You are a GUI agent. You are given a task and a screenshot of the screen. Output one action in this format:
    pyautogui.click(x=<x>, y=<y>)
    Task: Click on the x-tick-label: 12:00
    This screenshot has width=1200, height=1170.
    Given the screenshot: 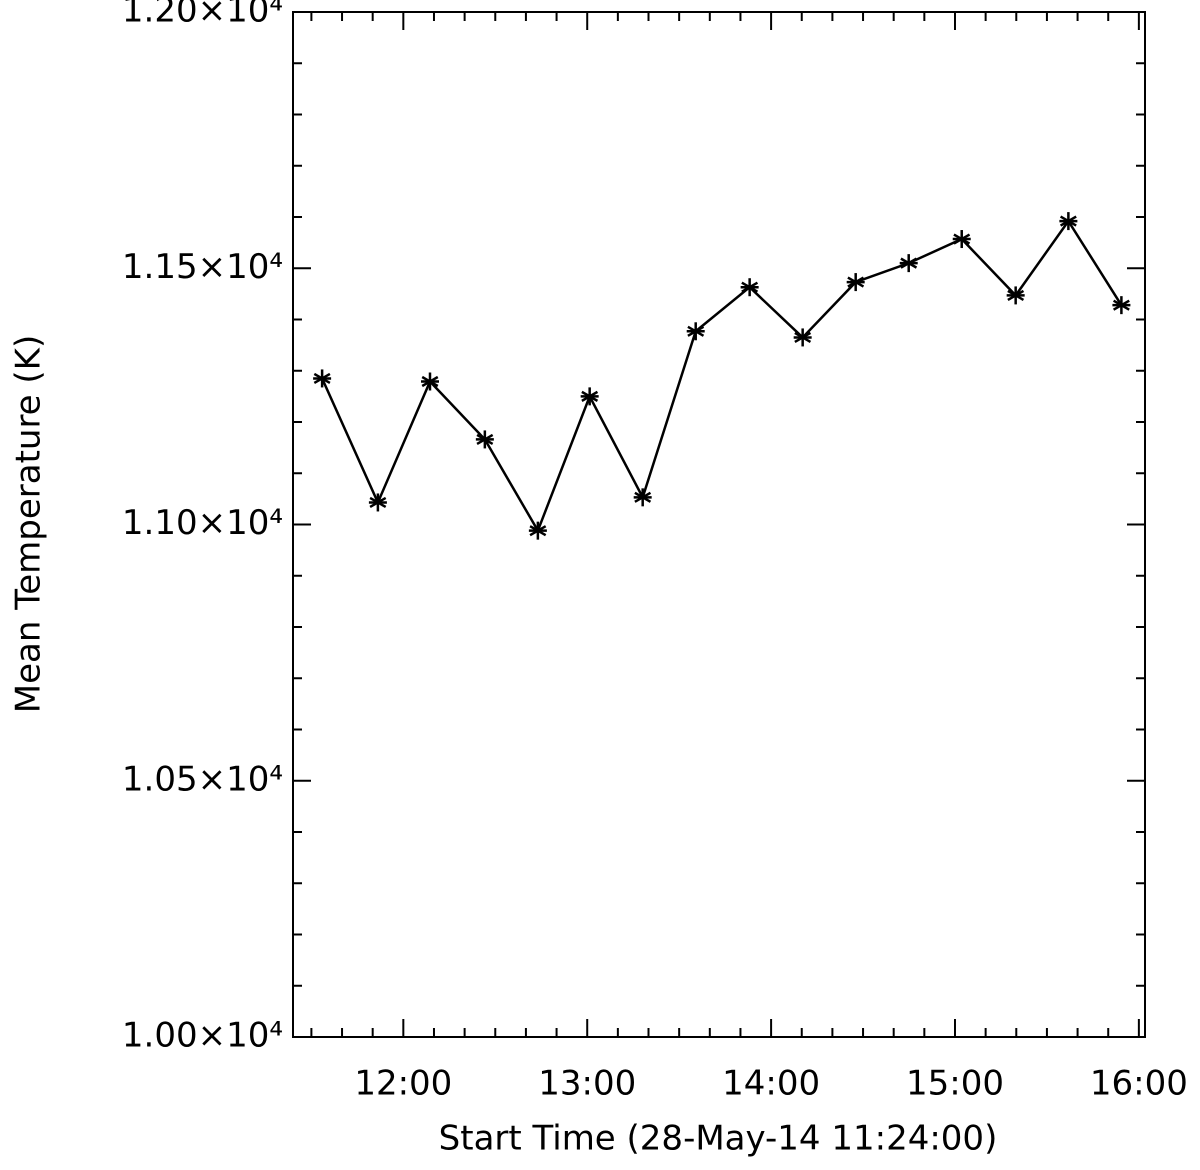 What is the action you would take?
    pyautogui.click(x=403, y=1084)
    